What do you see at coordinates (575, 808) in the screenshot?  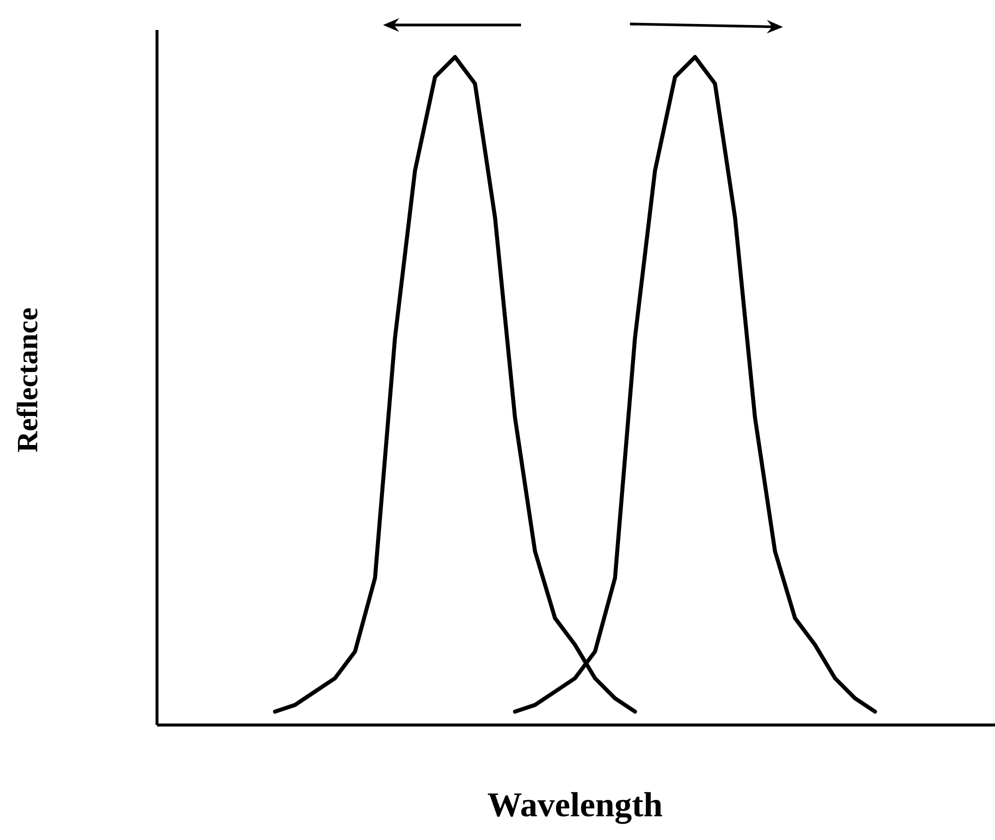 I see `x-axis-title: Wavelength` at bounding box center [575, 808].